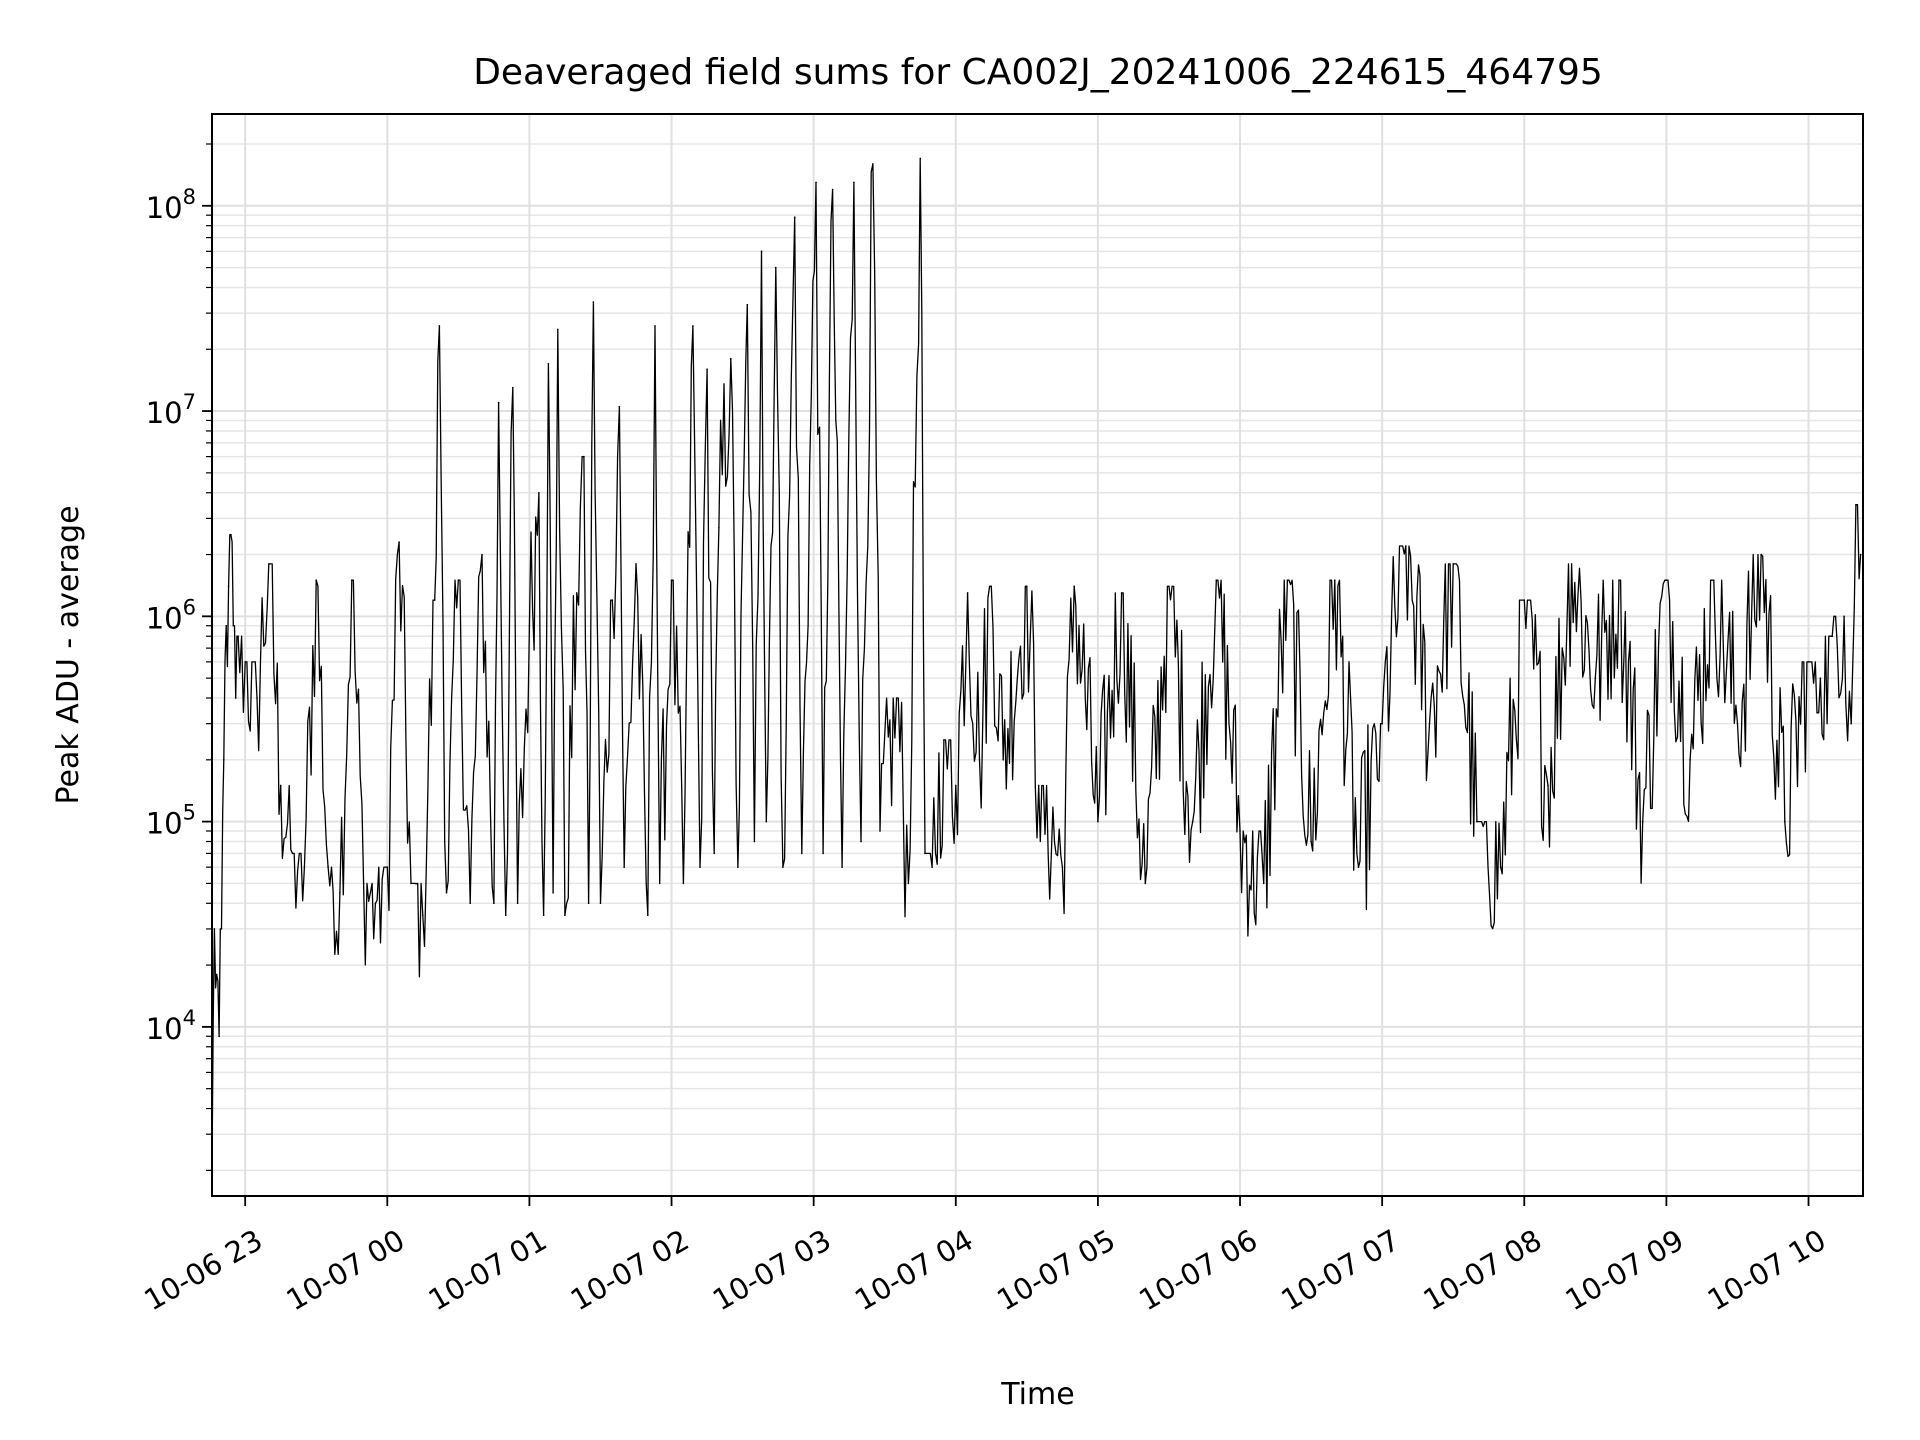 Image resolution: width=1920 pixels, height=1440 pixels. Describe the element at coordinates (171, 615) in the screenshot. I see `y-tick-label: 10⁶` at that location.